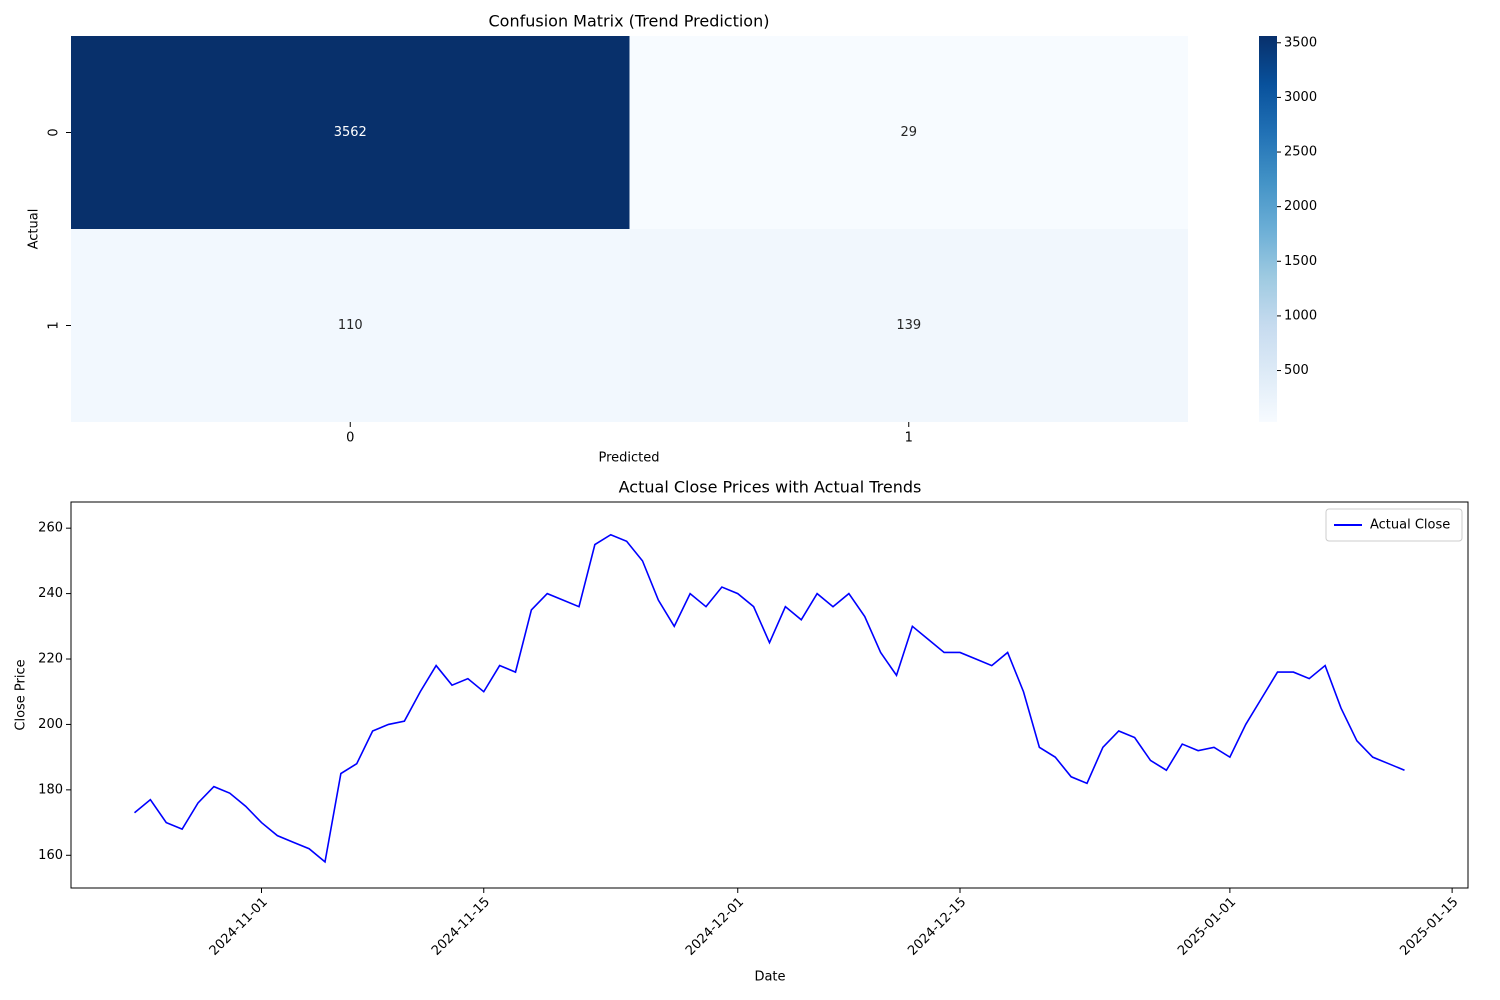 This screenshot has width=1500, height=1000. Describe the element at coordinates (1410, 525) in the screenshot. I see `legend-label: Actual Close` at that location.